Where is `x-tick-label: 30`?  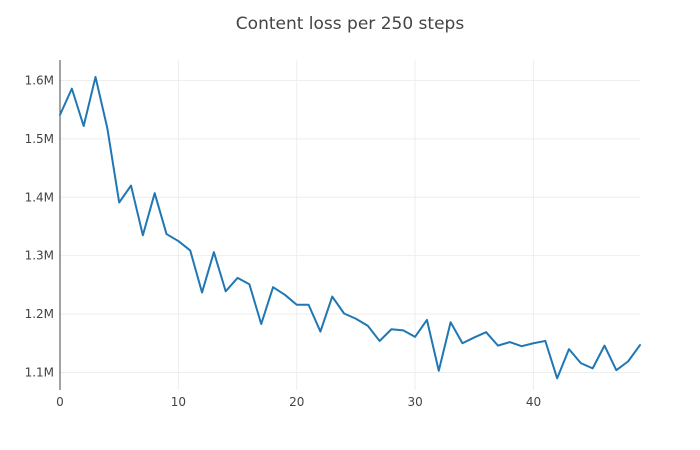 x-tick-label: 30 is located at coordinates (414, 402).